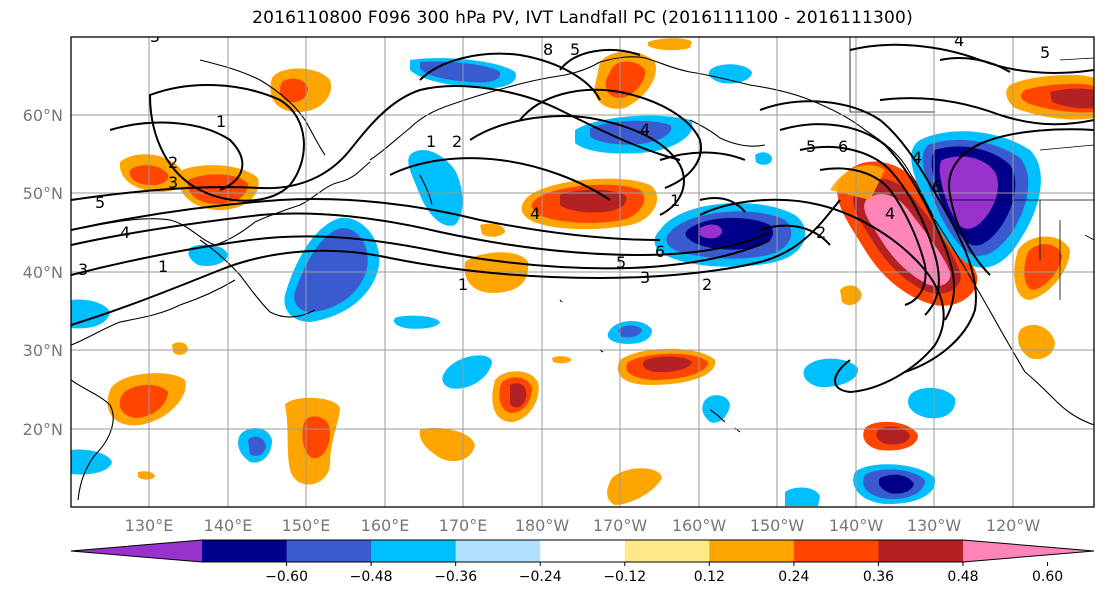 This screenshot has width=1105, height=601. I want to click on colorbar-tick-label: −0.36, so click(455, 577).